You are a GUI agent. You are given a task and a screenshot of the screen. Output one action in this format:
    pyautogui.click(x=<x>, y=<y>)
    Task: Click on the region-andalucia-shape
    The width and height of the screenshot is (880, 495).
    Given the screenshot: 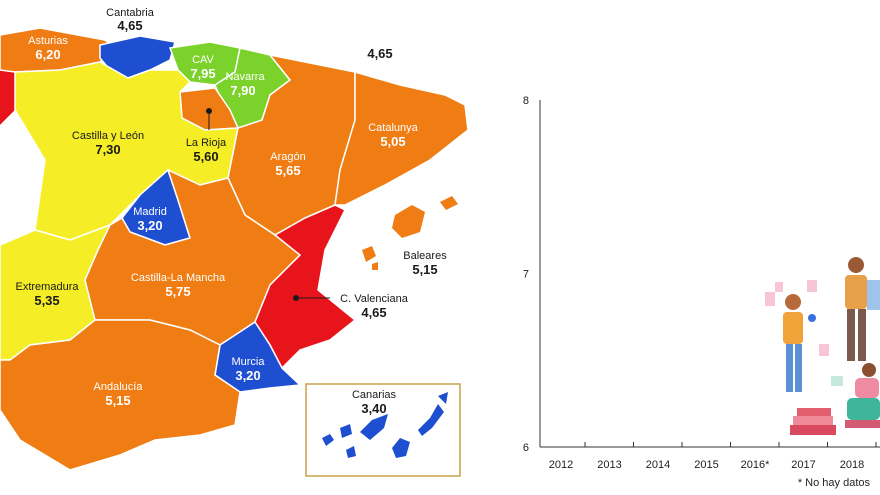 What is the action you would take?
    pyautogui.click(x=120, y=395)
    